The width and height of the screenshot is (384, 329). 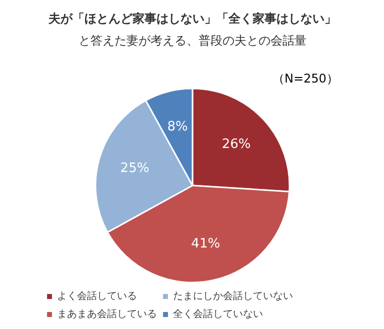 I want to click on legend-label: たまにしか会話していない, so click(x=233, y=296).